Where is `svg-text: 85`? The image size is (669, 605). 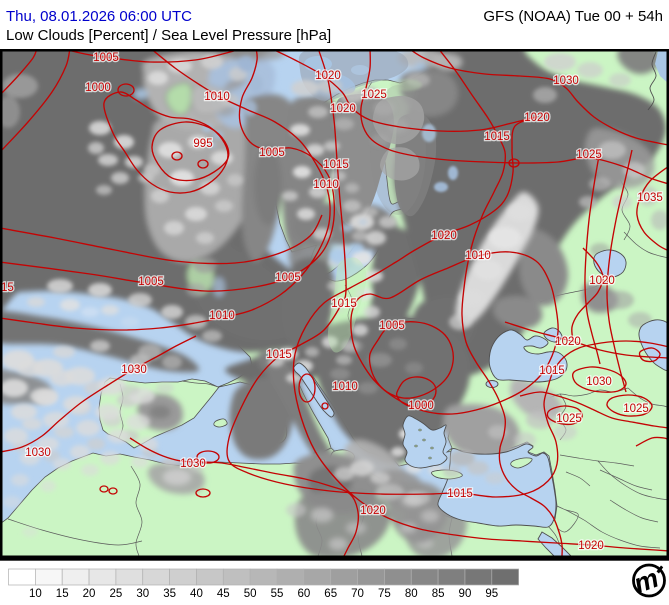 svg-text: 85 is located at coordinates (438, 594).